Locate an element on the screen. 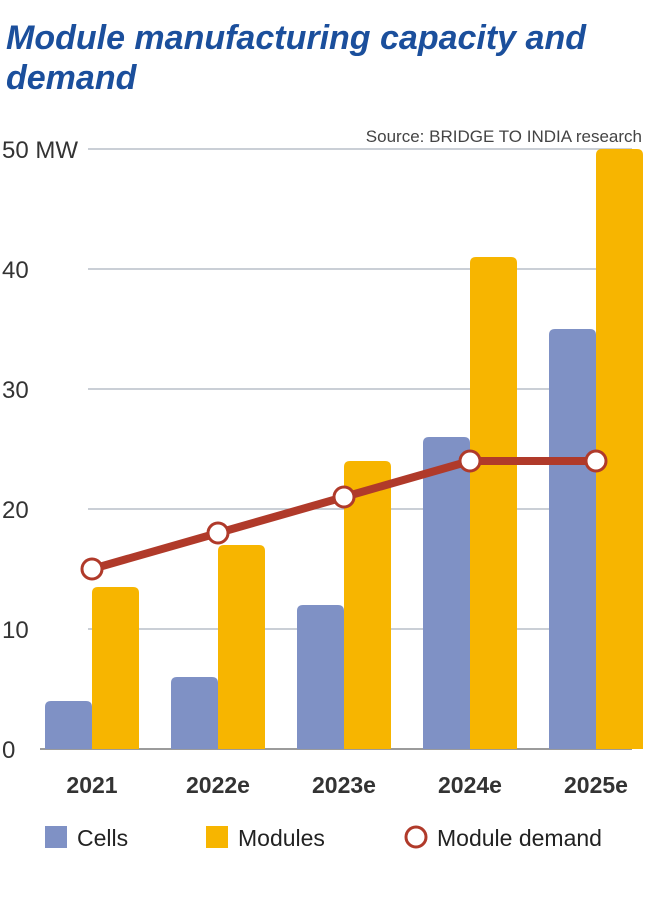 The image size is (646, 900). y-tick-label: 20 is located at coordinates (15, 510).